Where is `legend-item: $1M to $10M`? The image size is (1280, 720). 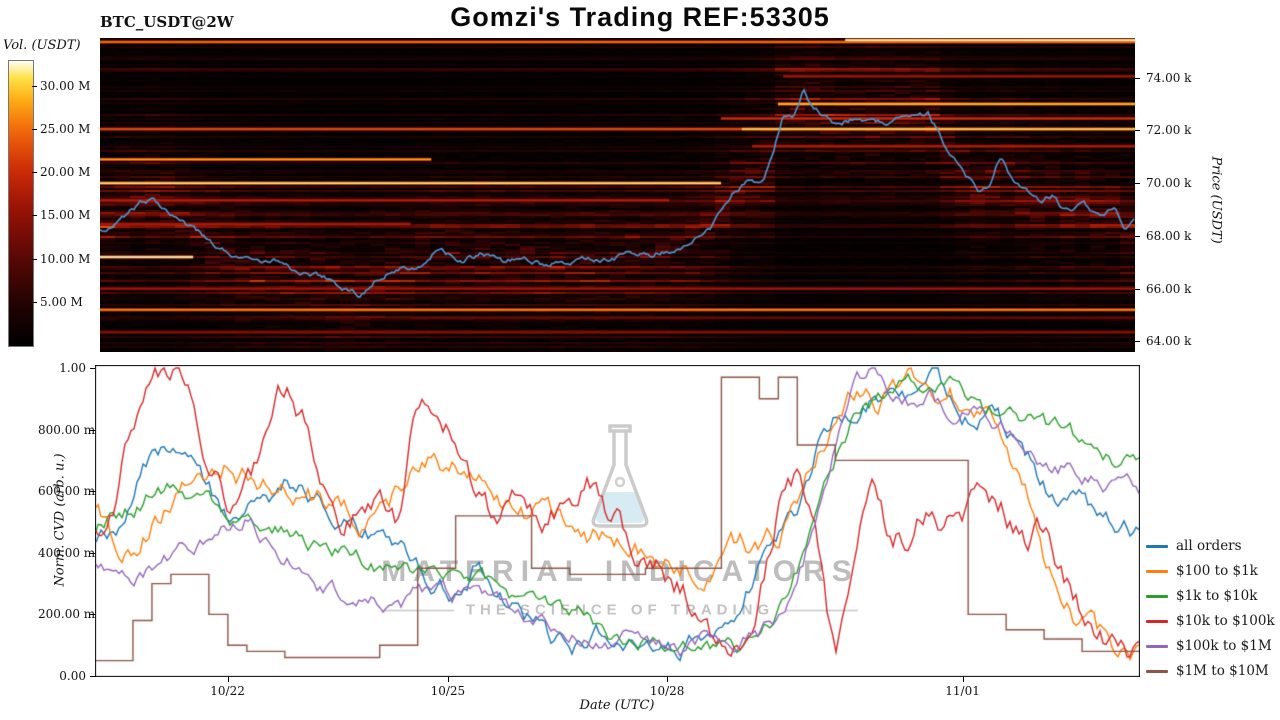 legend-item: $1M to $10M is located at coordinates (1210, 671).